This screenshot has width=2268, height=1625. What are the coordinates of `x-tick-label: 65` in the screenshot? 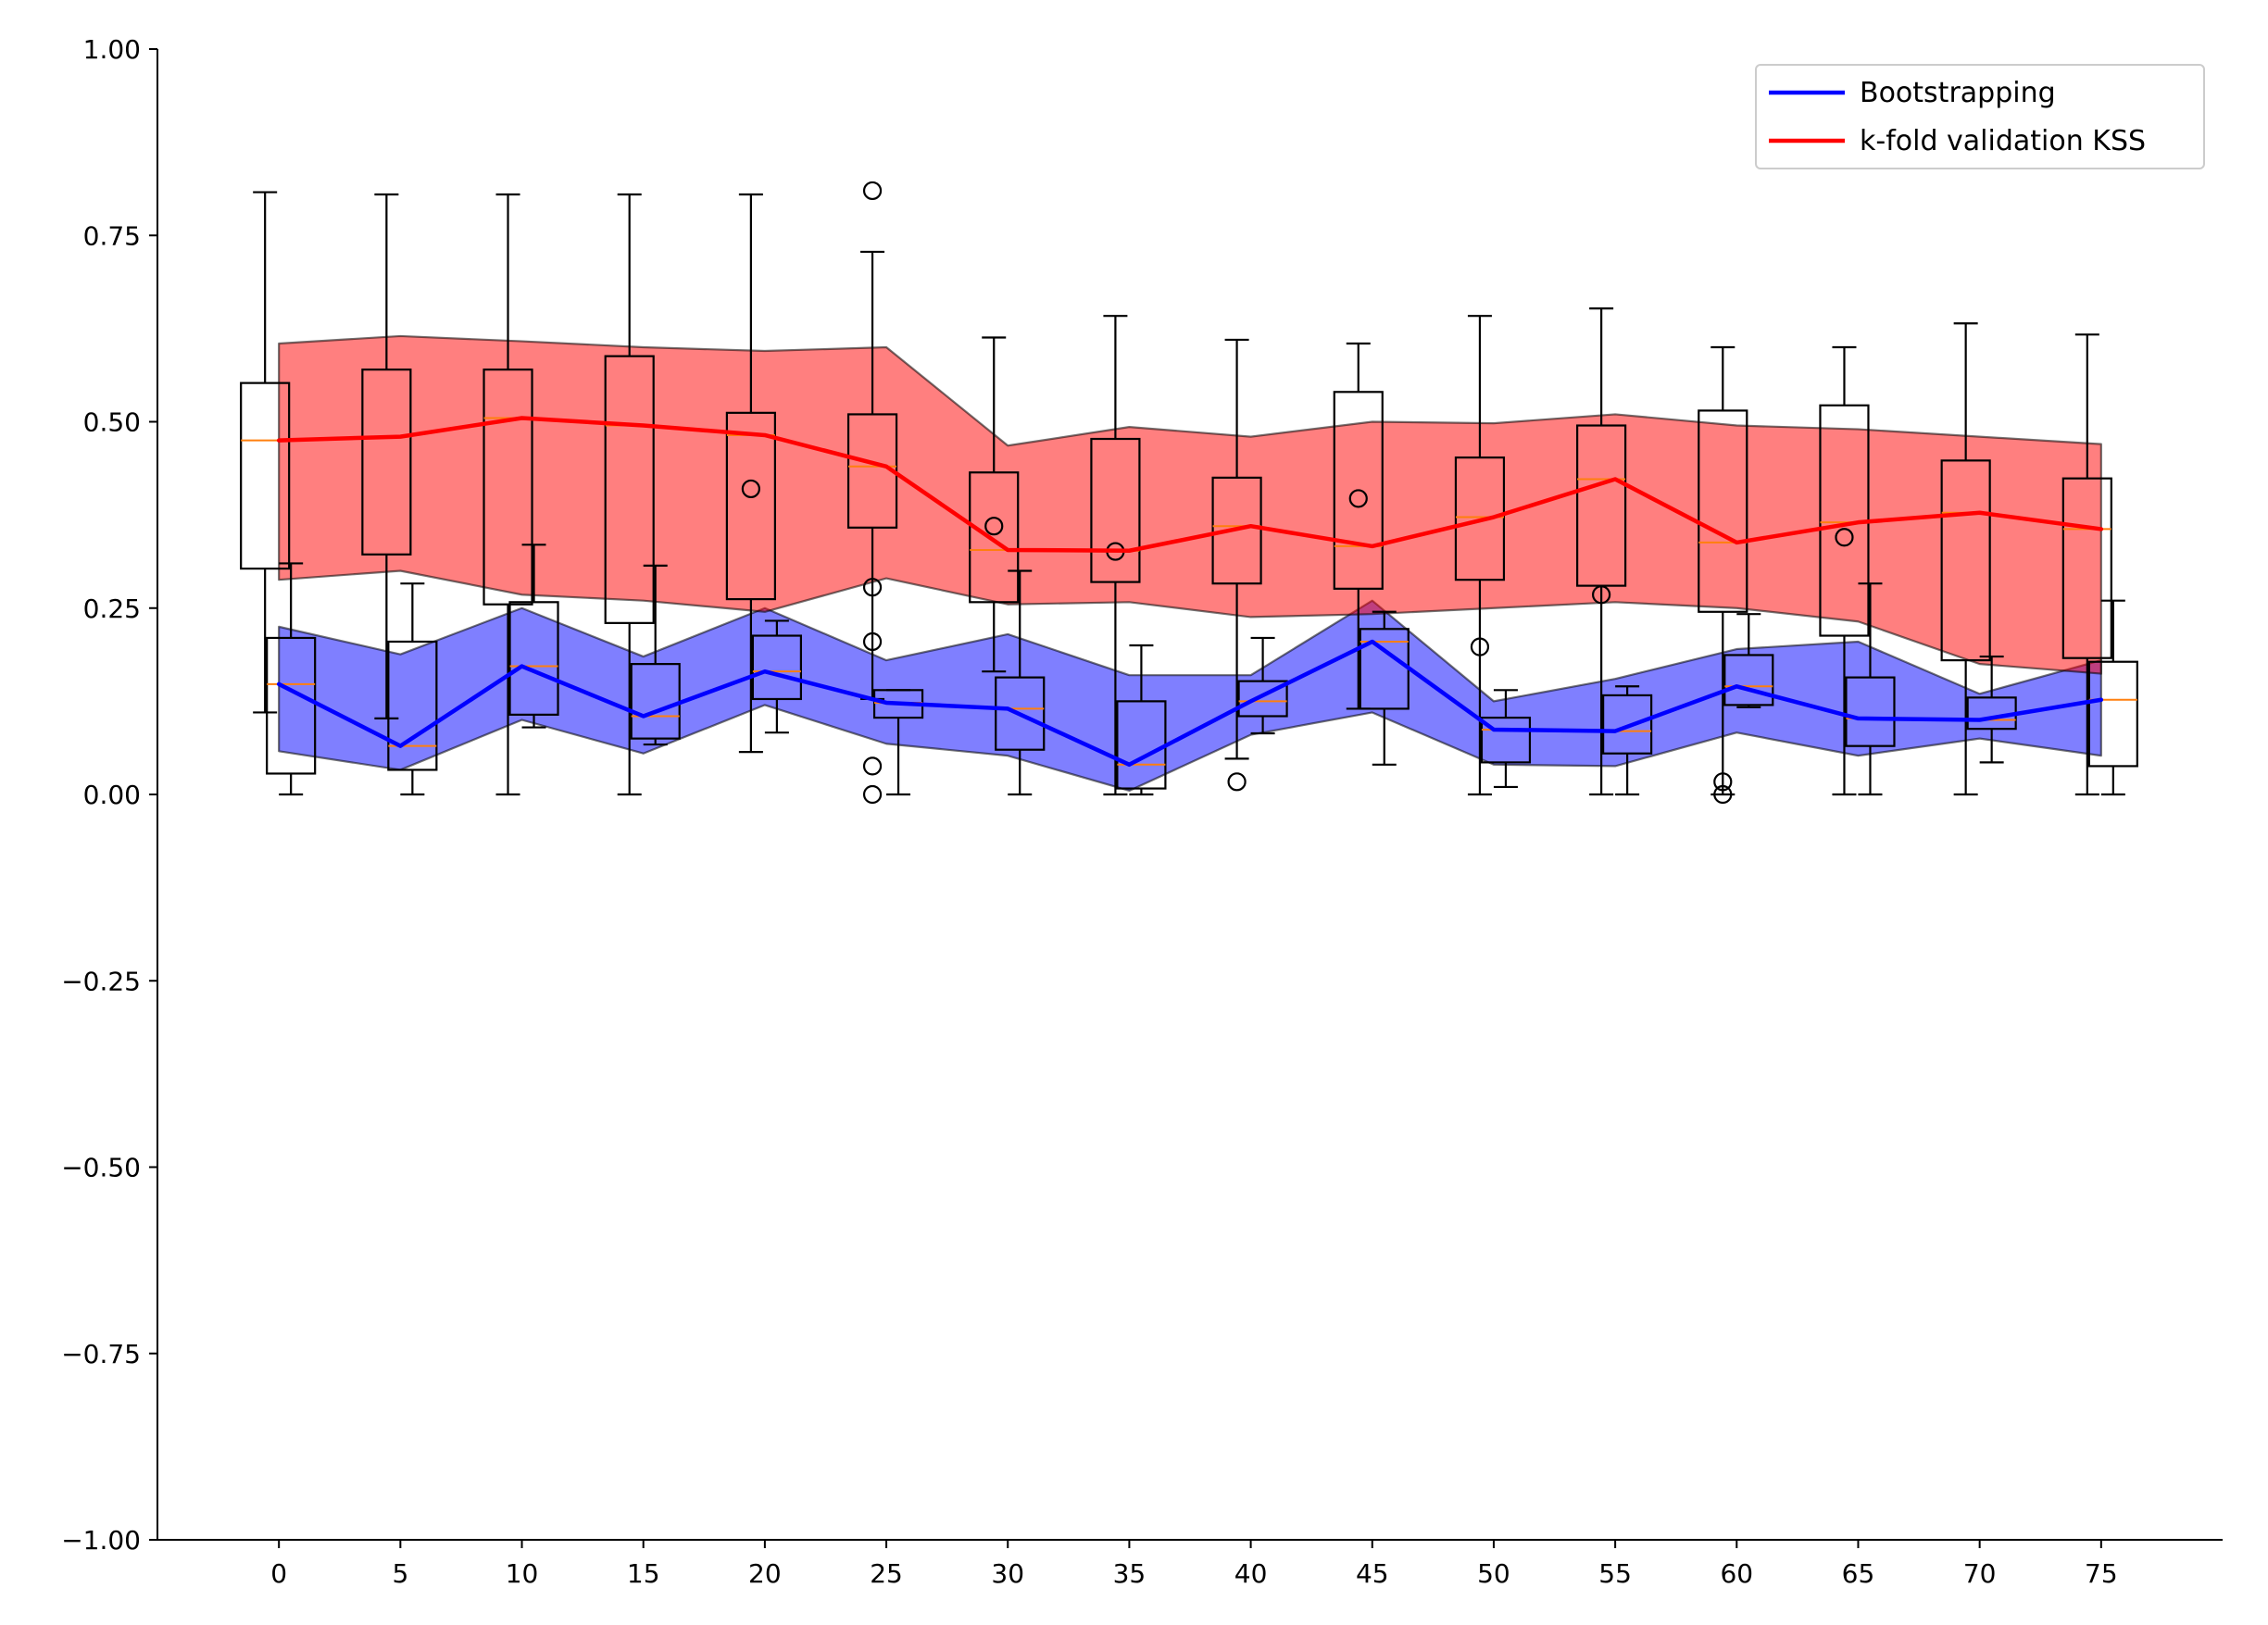 It's located at (1859, 1573).